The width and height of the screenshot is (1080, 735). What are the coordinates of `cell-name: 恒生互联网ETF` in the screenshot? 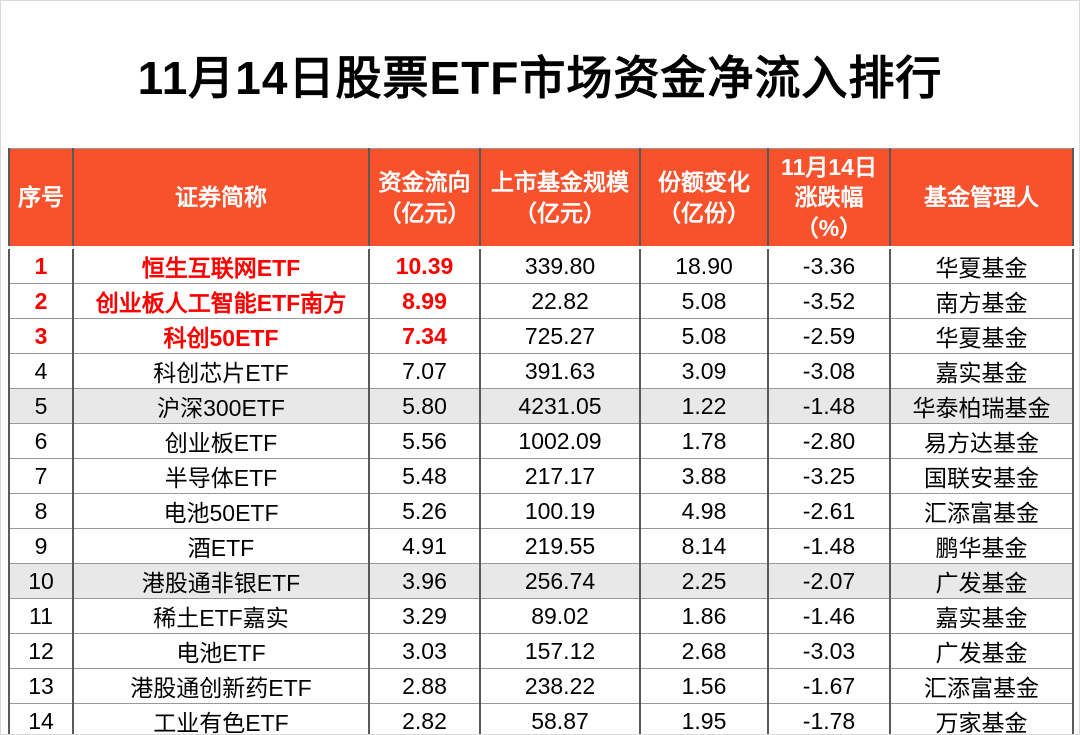 It's located at (221, 265).